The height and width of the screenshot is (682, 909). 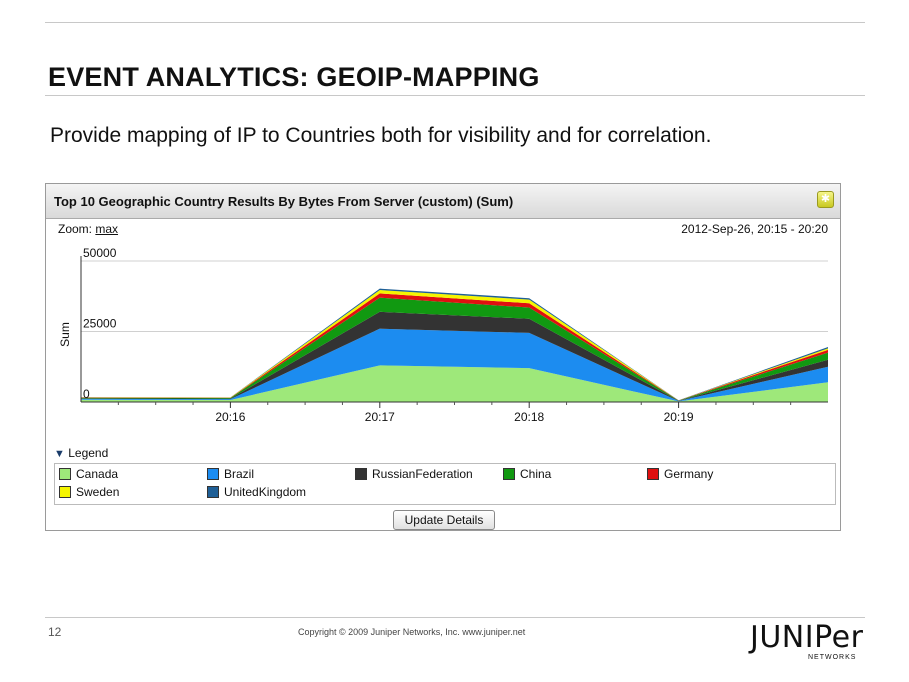 What do you see at coordinates (55, 632) in the screenshot?
I see `page-number: 12` at bounding box center [55, 632].